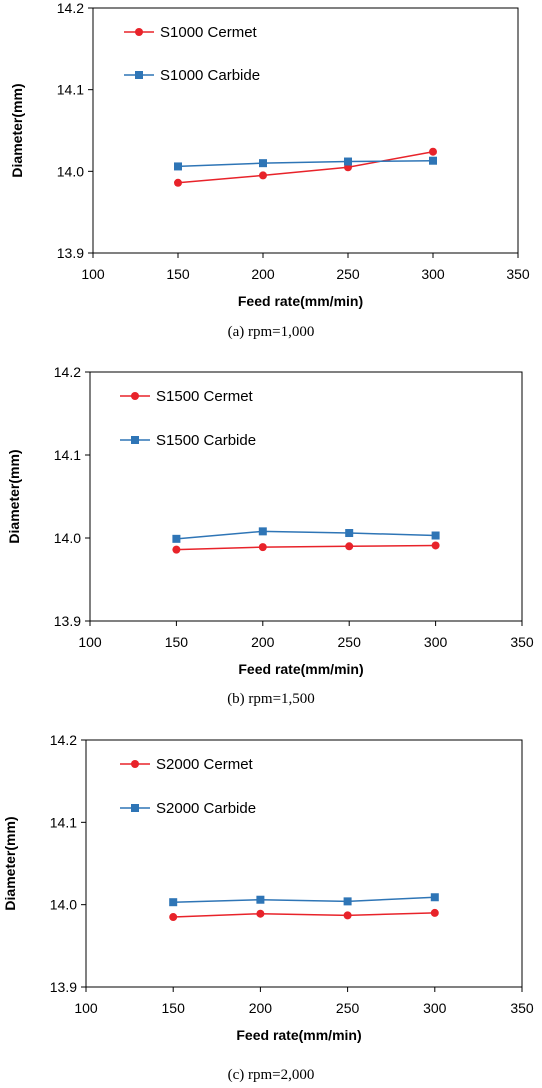  I want to click on figure-caption: (a) rpm=1,000, so click(271, 332).